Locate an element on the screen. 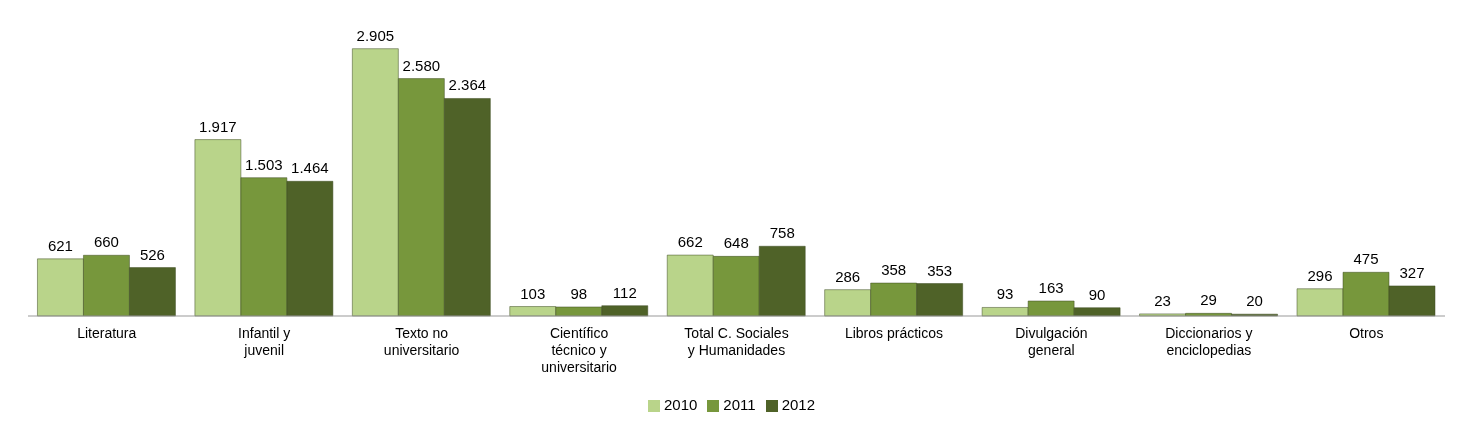  x-tick-label: Infantil y juvenil is located at coordinates (264, 341).